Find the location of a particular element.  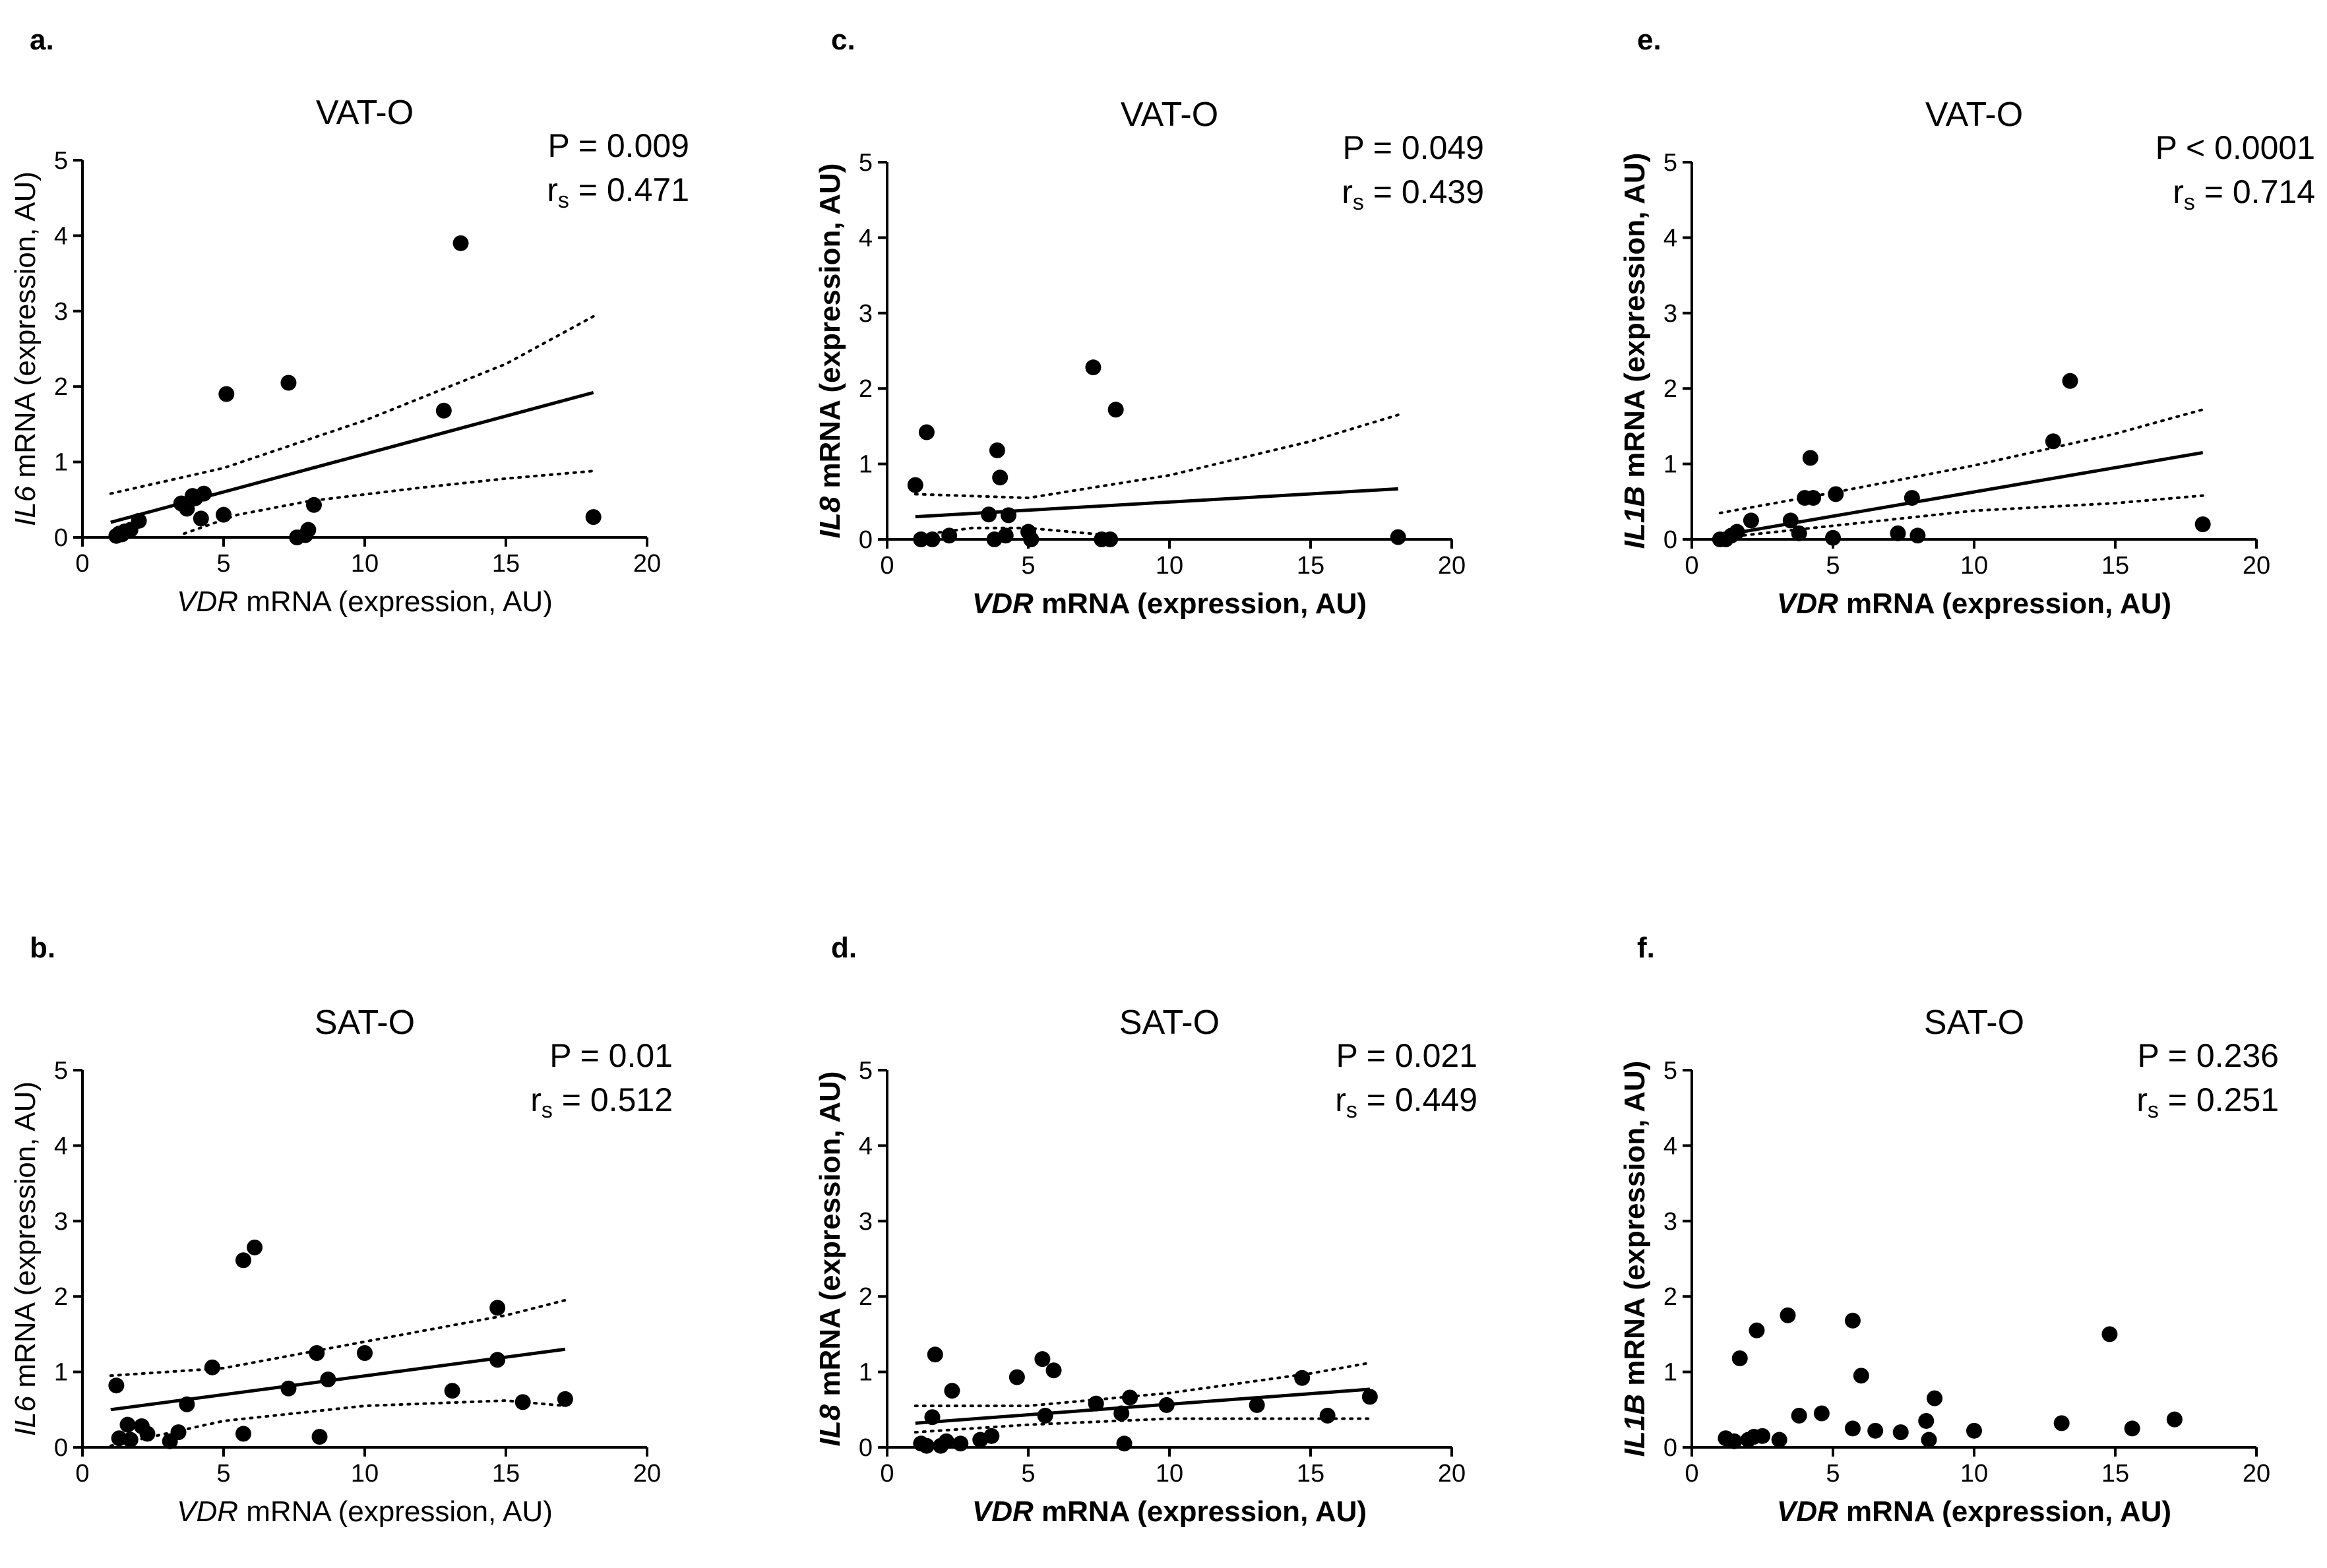

ci-upper-line is located at coordinates (1961, 461).